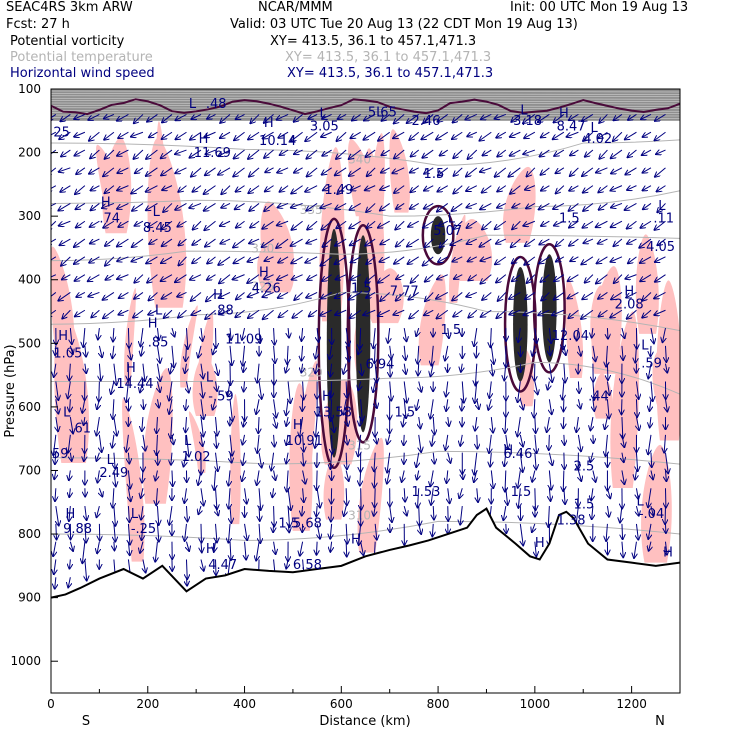  What do you see at coordinates (365, 152) in the screenshot?
I see `isentrope-line` at bounding box center [365, 152].